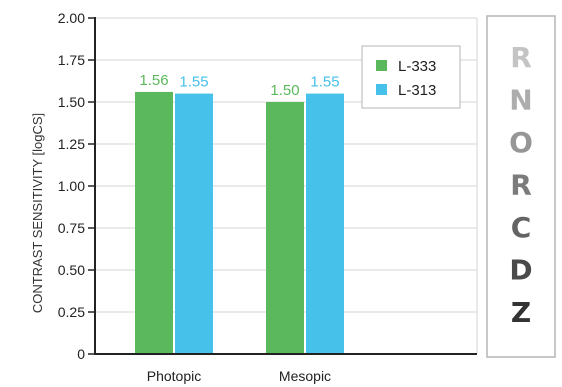  I want to click on y-ticks: 0 0.25 0.50 0.75 1.00 1.25 1.50 1.75 2.00, so click(76, 186).